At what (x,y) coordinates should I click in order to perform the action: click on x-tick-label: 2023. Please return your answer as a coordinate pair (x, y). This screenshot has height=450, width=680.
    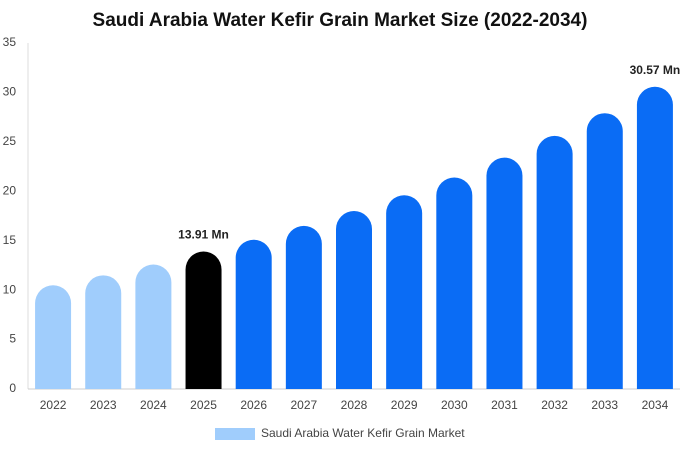
    Looking at the image, I should click on (103, 405).